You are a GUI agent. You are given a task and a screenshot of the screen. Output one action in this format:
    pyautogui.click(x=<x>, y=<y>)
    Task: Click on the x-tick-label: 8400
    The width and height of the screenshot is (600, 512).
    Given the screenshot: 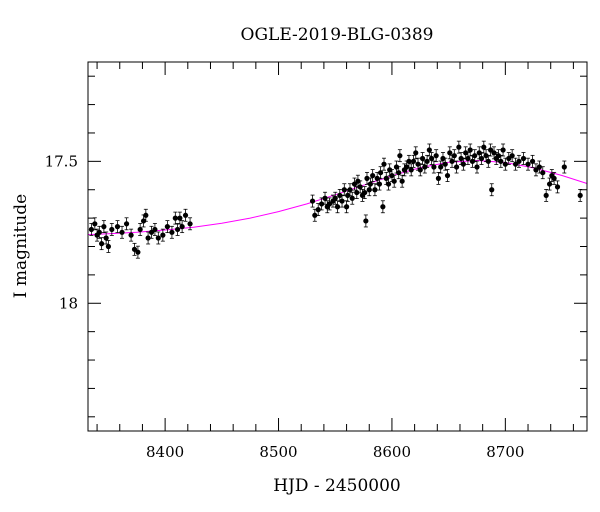 What is the action you would take?
    pyautogui.click(x=165, y=452)
    